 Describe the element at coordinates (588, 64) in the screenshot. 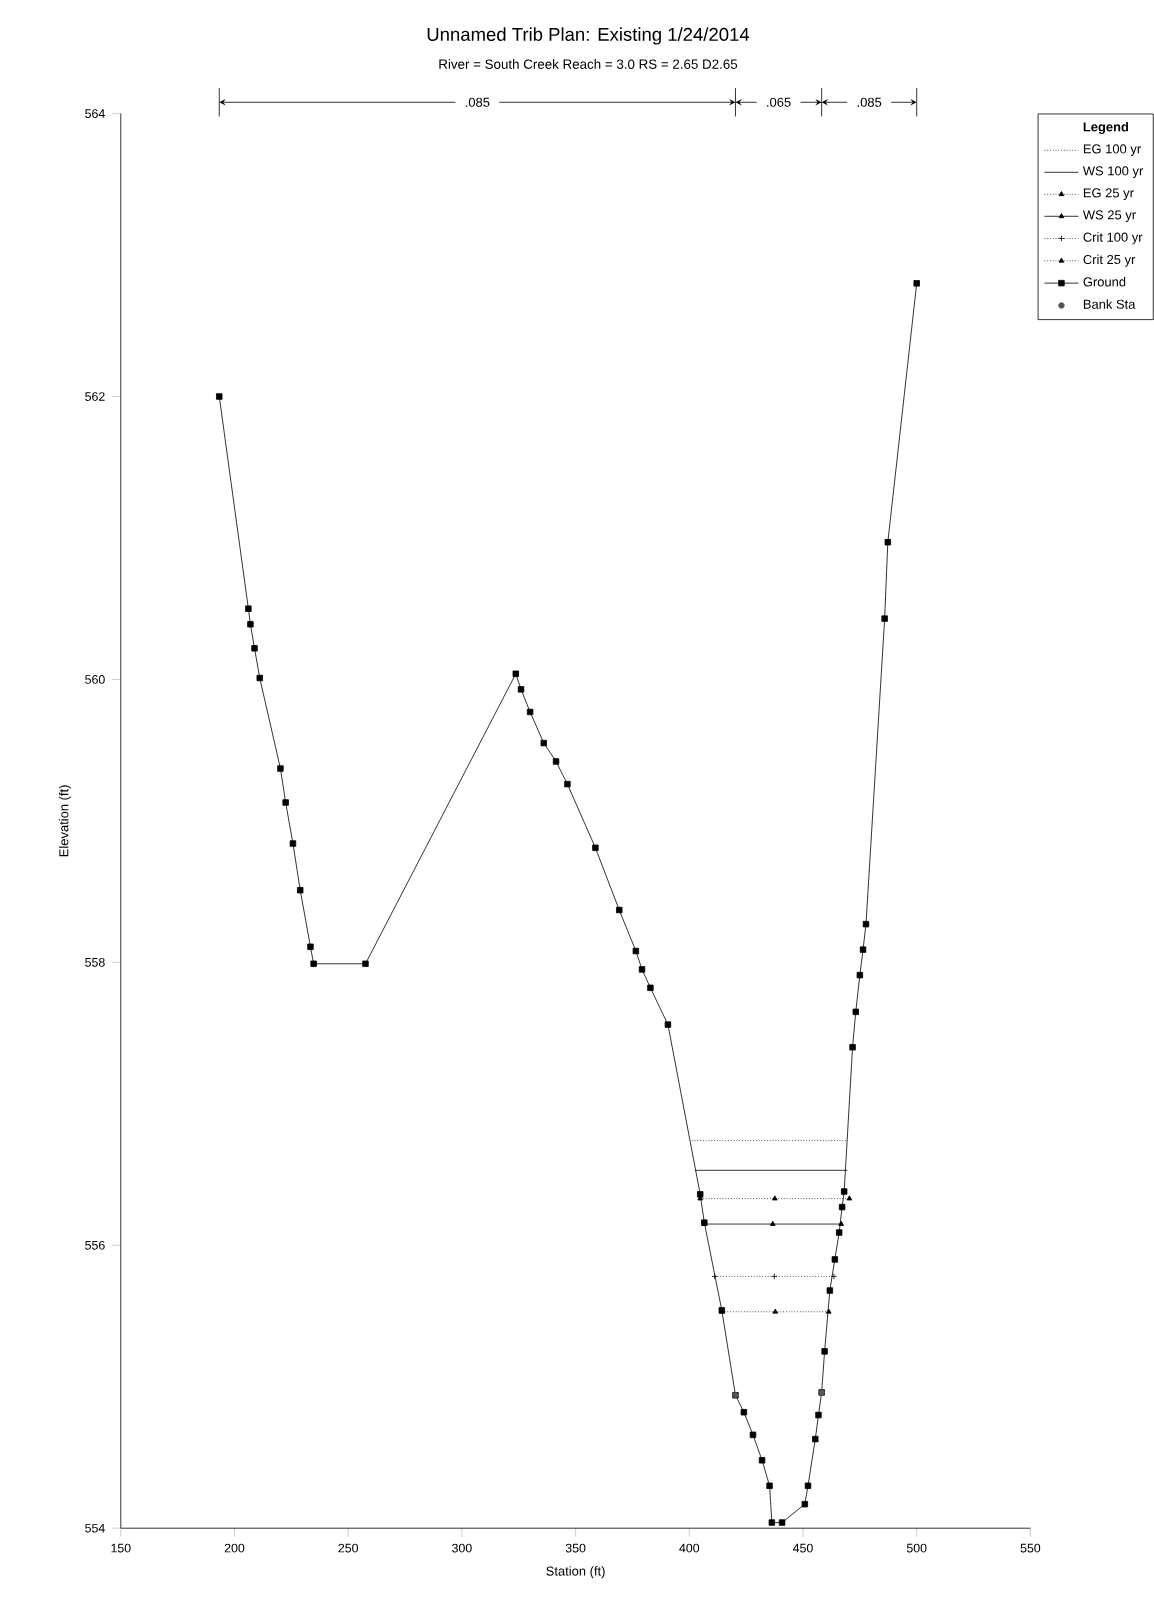

I see `chart-subtitle: River = South Creek Reach = 3.0 RS = 2.65 D2.65` at that location.